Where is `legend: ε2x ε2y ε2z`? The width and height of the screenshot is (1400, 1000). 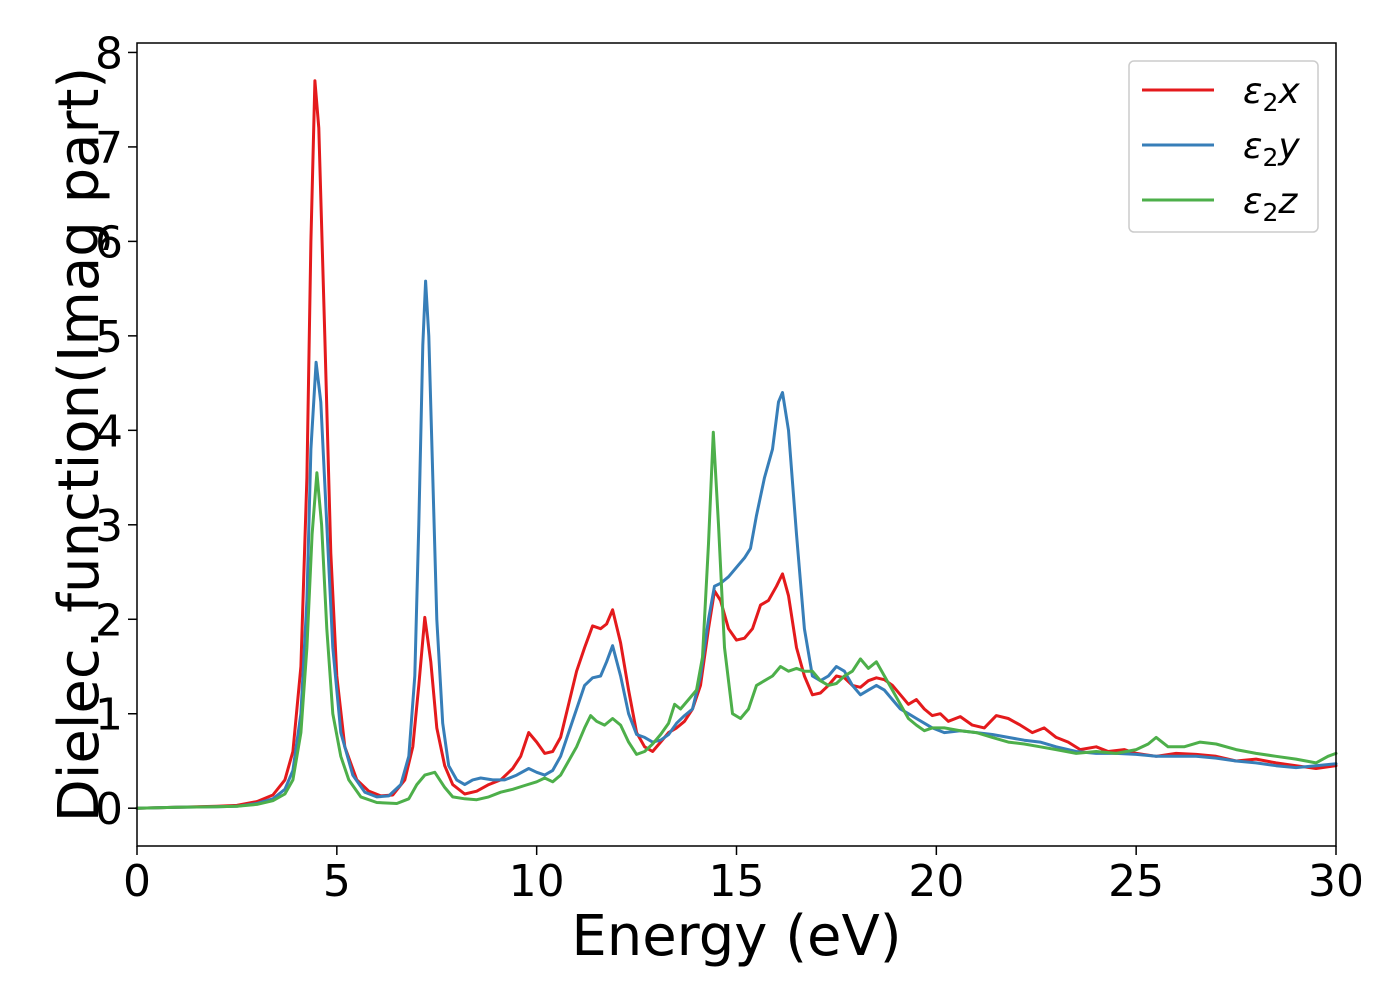
legend: ε2x ε2y ε2z is located at coordinates (1223, 146).